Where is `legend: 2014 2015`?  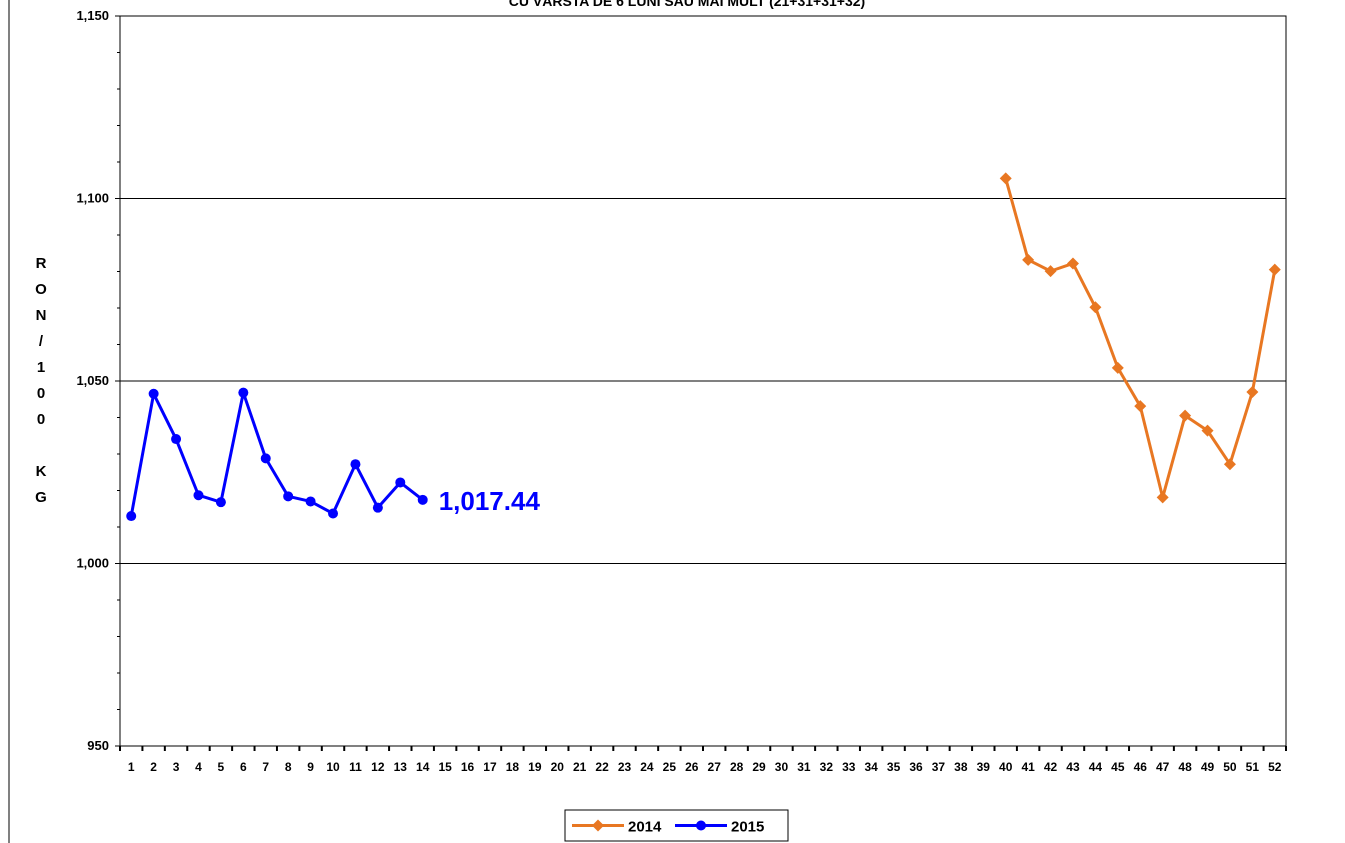 legend: 2014 2015 is located at coordinates (676, 825).